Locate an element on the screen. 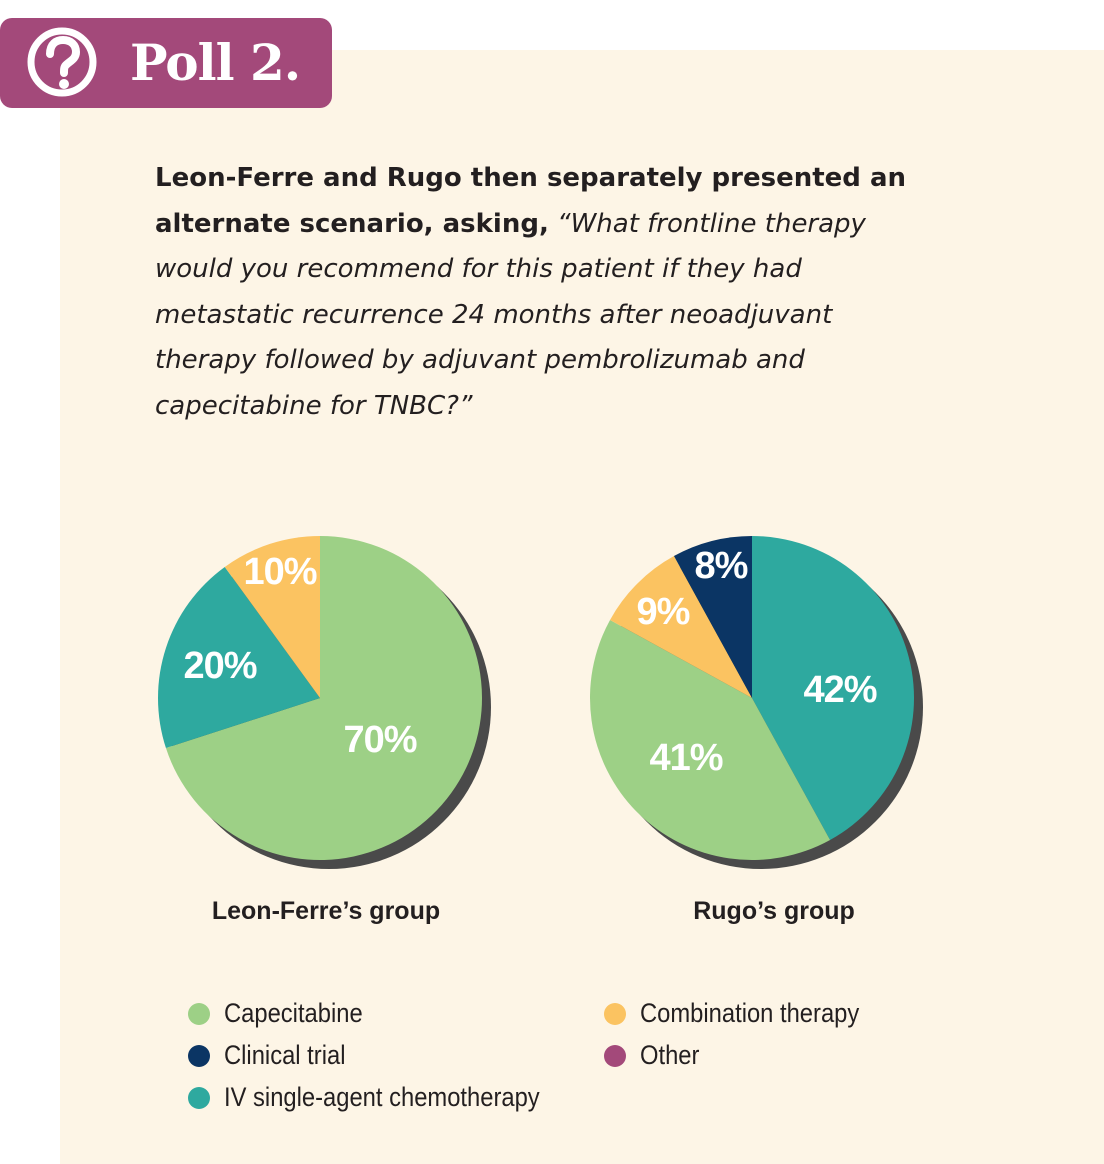 The image size is (1104, 1164). legend-label: Capecitabine is located at coordinates (293, 1013).